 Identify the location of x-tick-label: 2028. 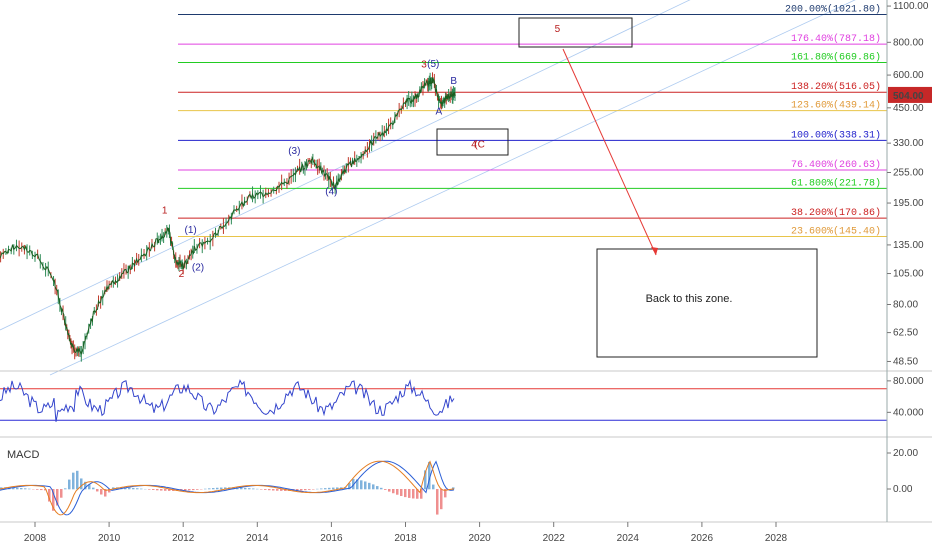
(776, 538).